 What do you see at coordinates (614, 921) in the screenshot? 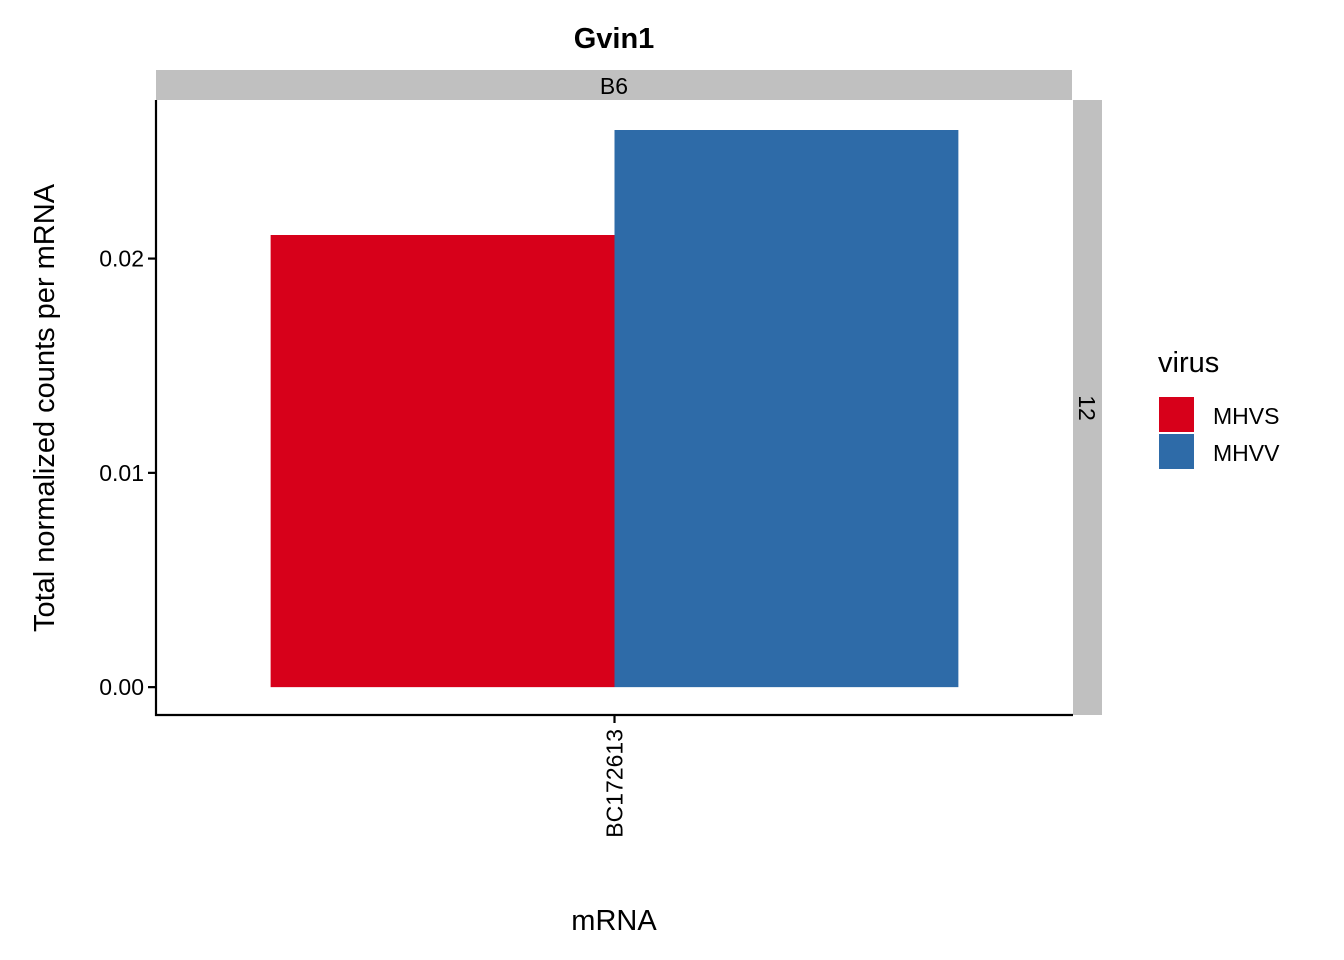
I see `x-axis-title: mRNA` at bounding box center [614, 921].